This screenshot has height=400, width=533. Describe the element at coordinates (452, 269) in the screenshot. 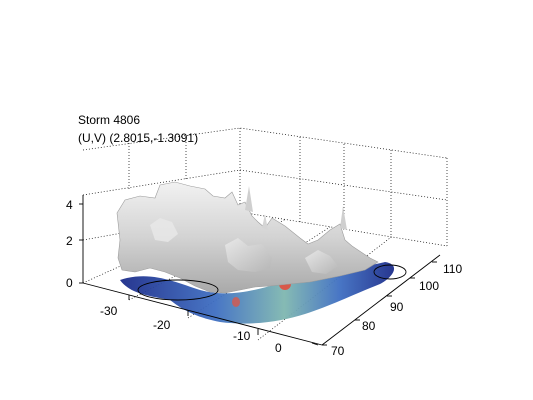

I see `y-tick-label: 110` at that location.